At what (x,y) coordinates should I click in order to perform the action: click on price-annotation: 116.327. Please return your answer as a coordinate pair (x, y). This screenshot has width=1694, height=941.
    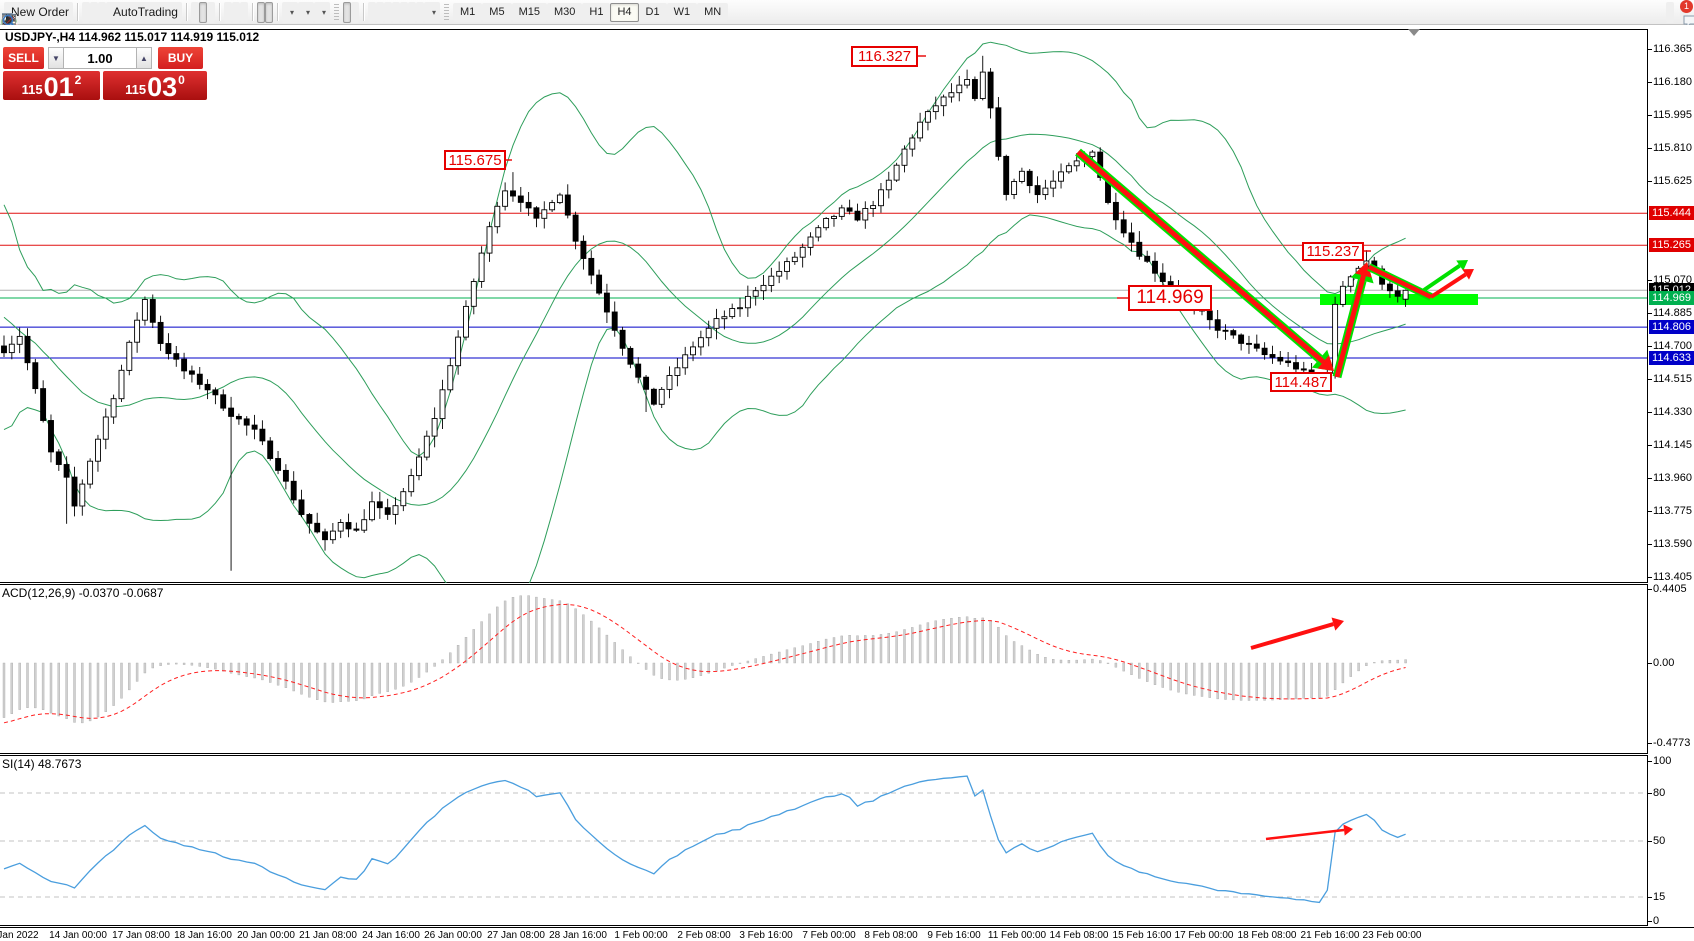
    Looking at the image, I should click on (884, 56).